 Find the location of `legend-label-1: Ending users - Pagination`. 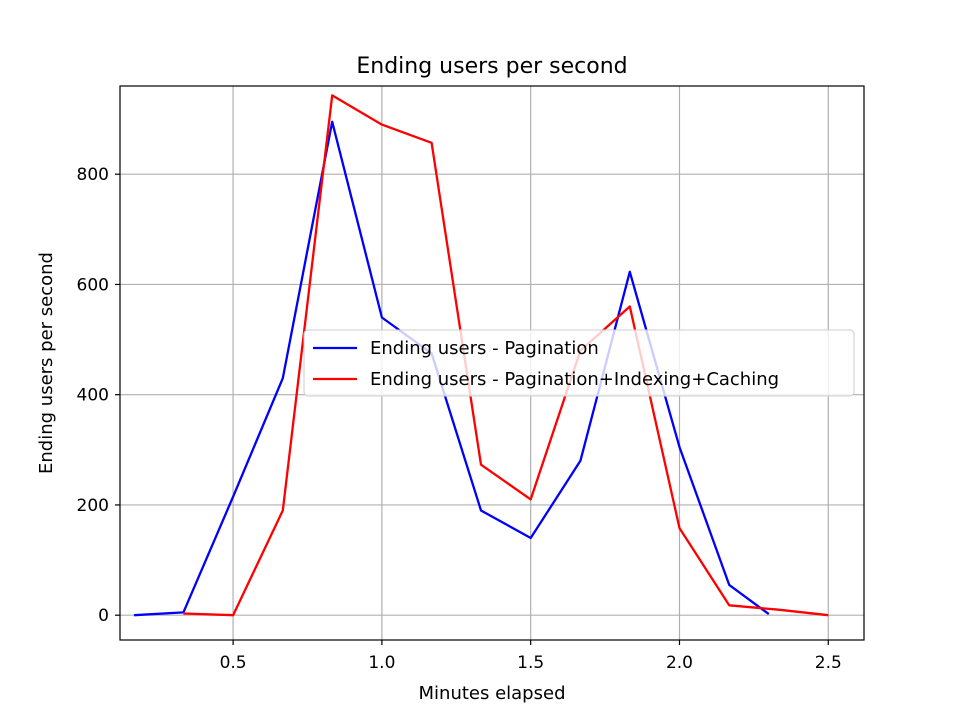

legend-label-1: Ending users - Pagination is located at coordinates (484, 348).